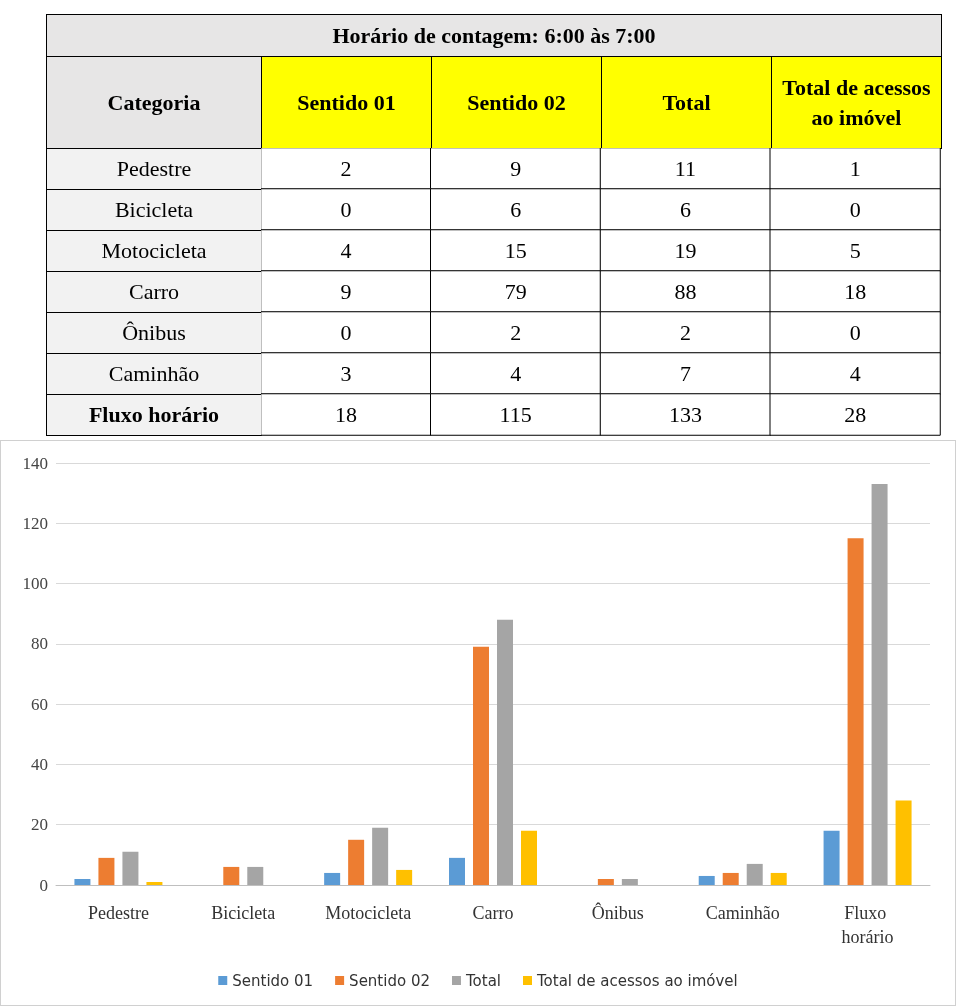 The height and width of the screenshot is (1008, 956). Describe the element at coordinates (346, 373) in the screenshot. I see `data-label: 3` at that location.